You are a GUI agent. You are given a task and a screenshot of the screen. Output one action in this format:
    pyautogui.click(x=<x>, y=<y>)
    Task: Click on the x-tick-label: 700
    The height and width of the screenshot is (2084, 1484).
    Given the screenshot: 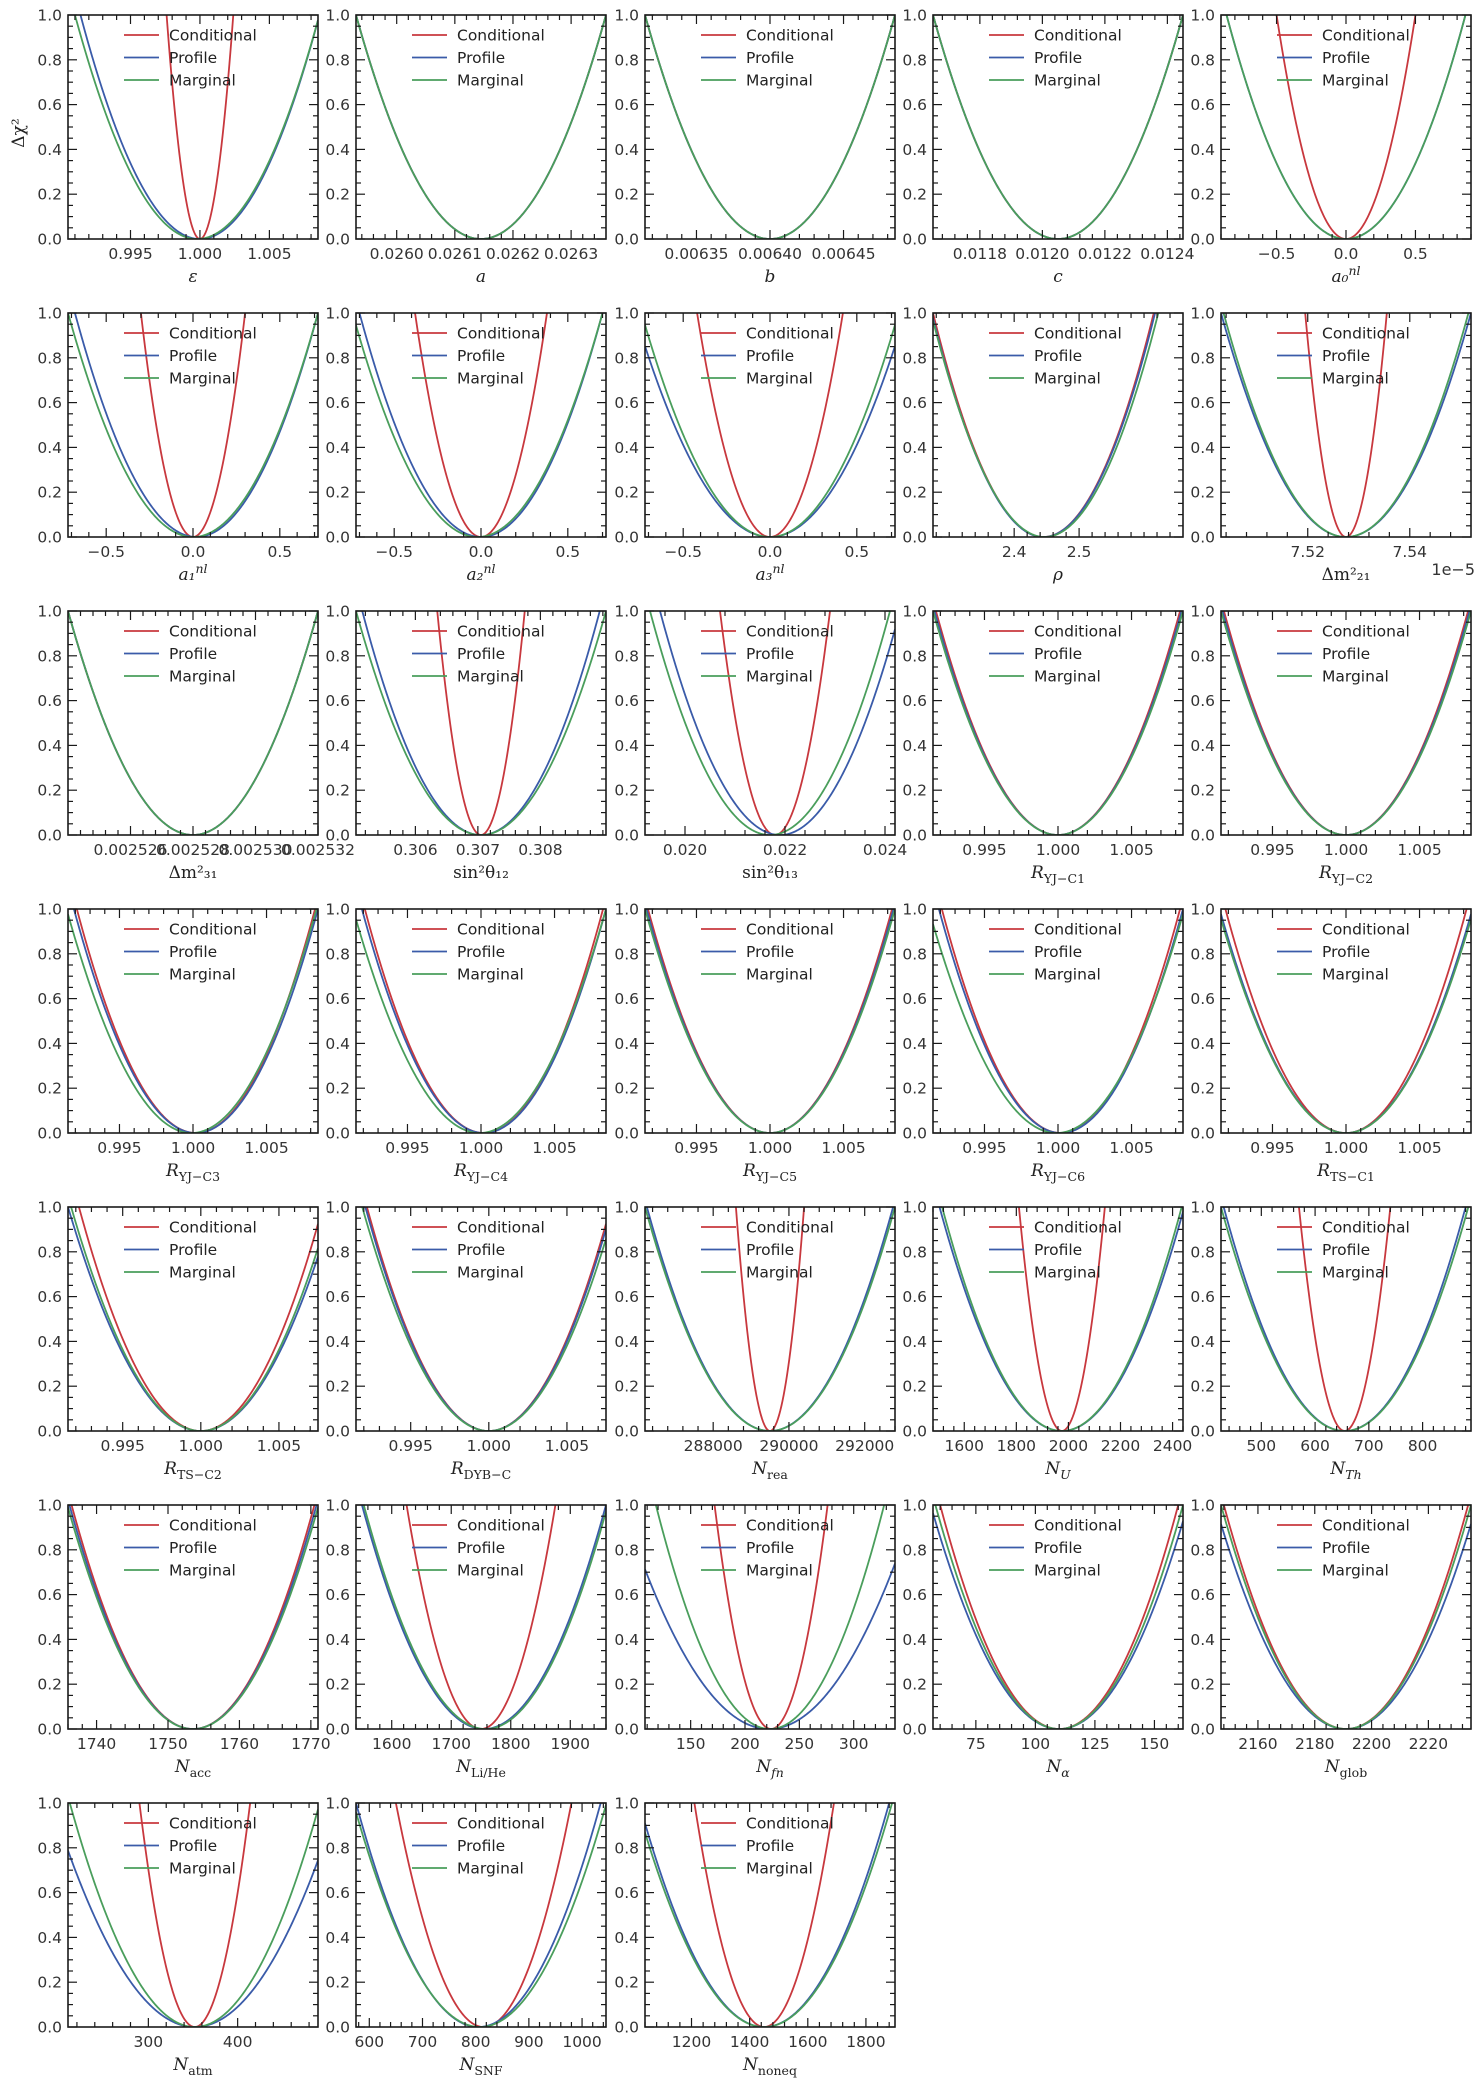 What is the action you would take?
    pyautogui.click(x=1369, y=1446)
    